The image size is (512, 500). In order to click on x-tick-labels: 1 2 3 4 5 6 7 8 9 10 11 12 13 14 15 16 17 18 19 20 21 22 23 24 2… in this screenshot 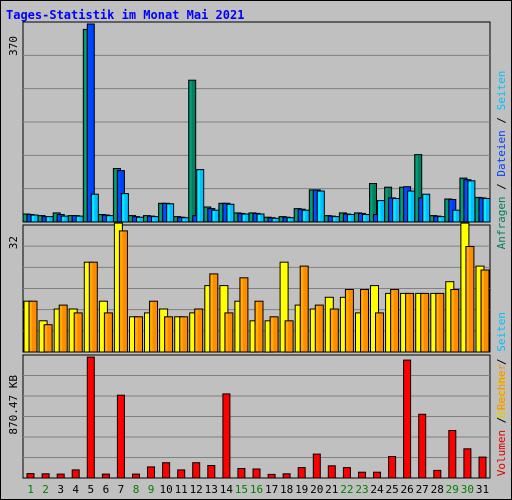, I will do `click(258, 489)`.